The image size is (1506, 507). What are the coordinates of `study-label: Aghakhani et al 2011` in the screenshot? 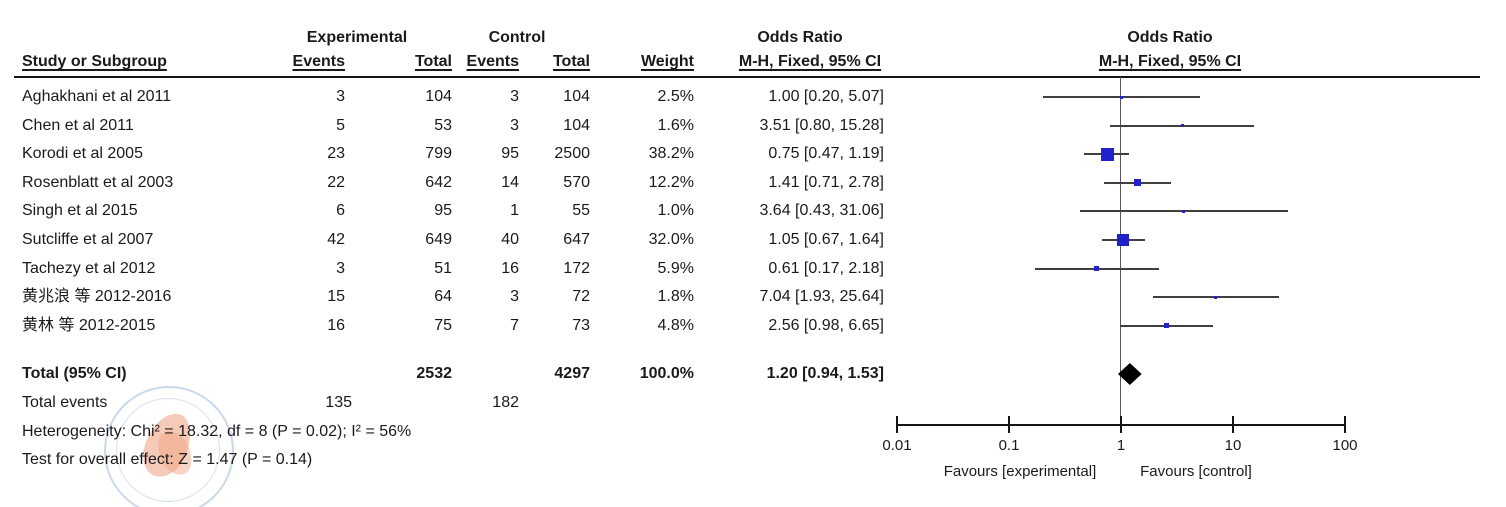 It's located at (97, 96).